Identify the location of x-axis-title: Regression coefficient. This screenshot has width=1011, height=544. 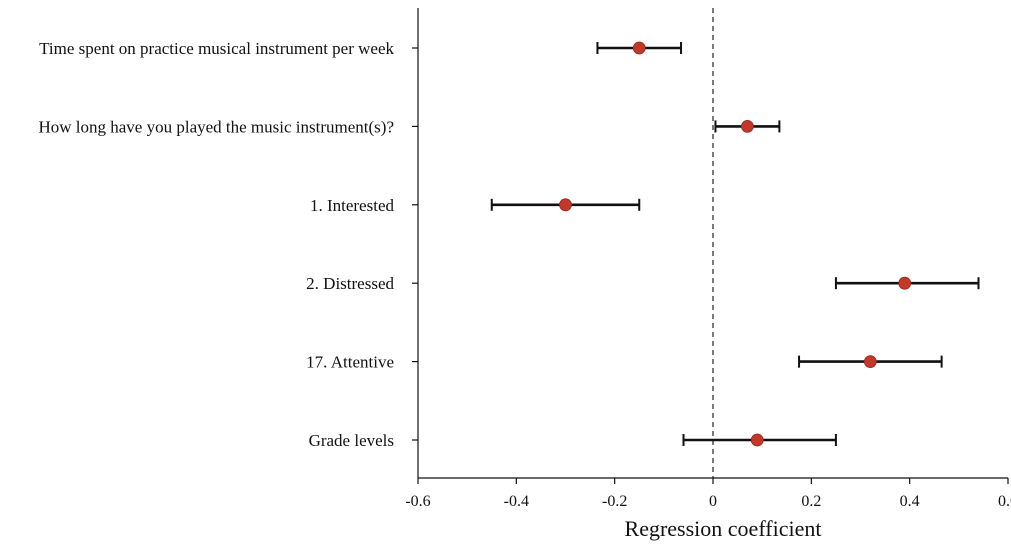
(723, 528).